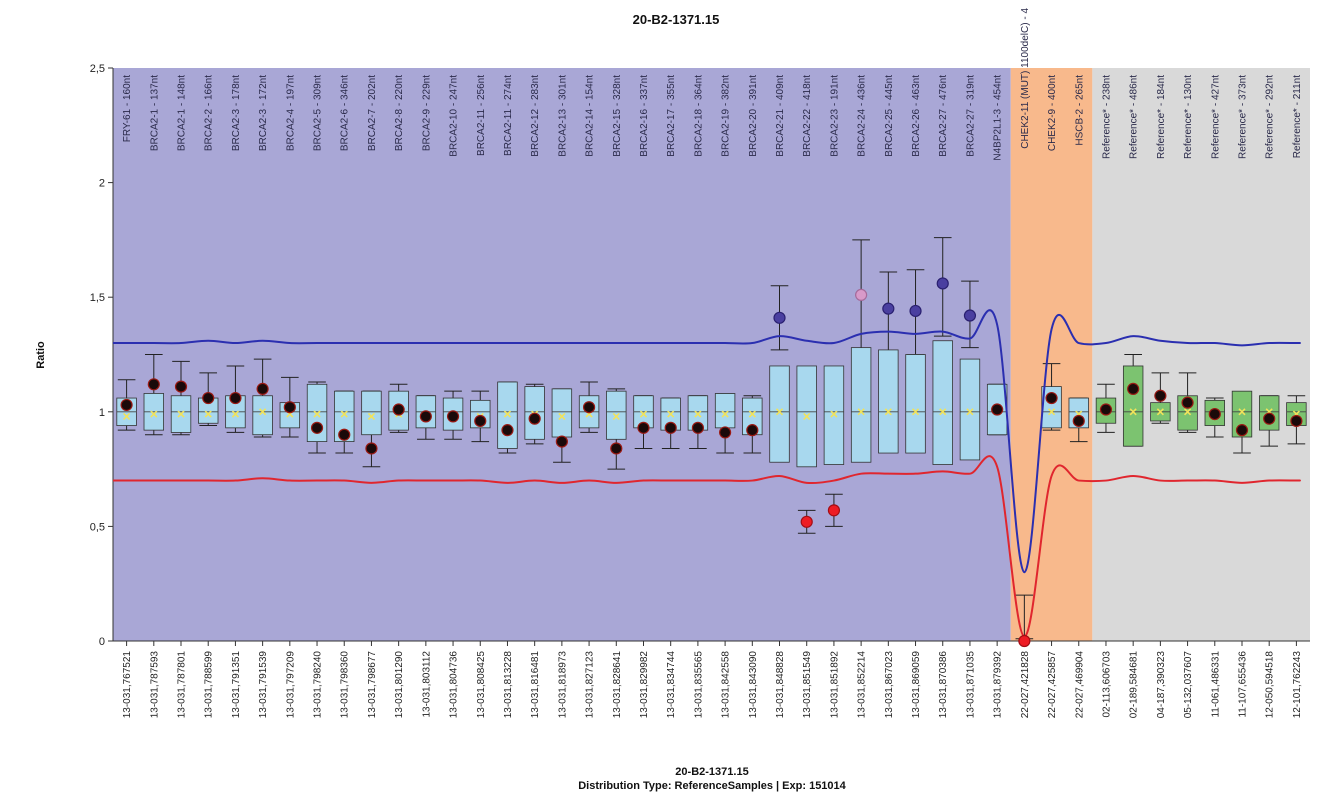 This screenshot has height=805, width=1337. What do you see at coordinates (1215, 117) in the screenshot?
I see `probe-label: Reference* - 427nt` at bounding box center [1215, 117].